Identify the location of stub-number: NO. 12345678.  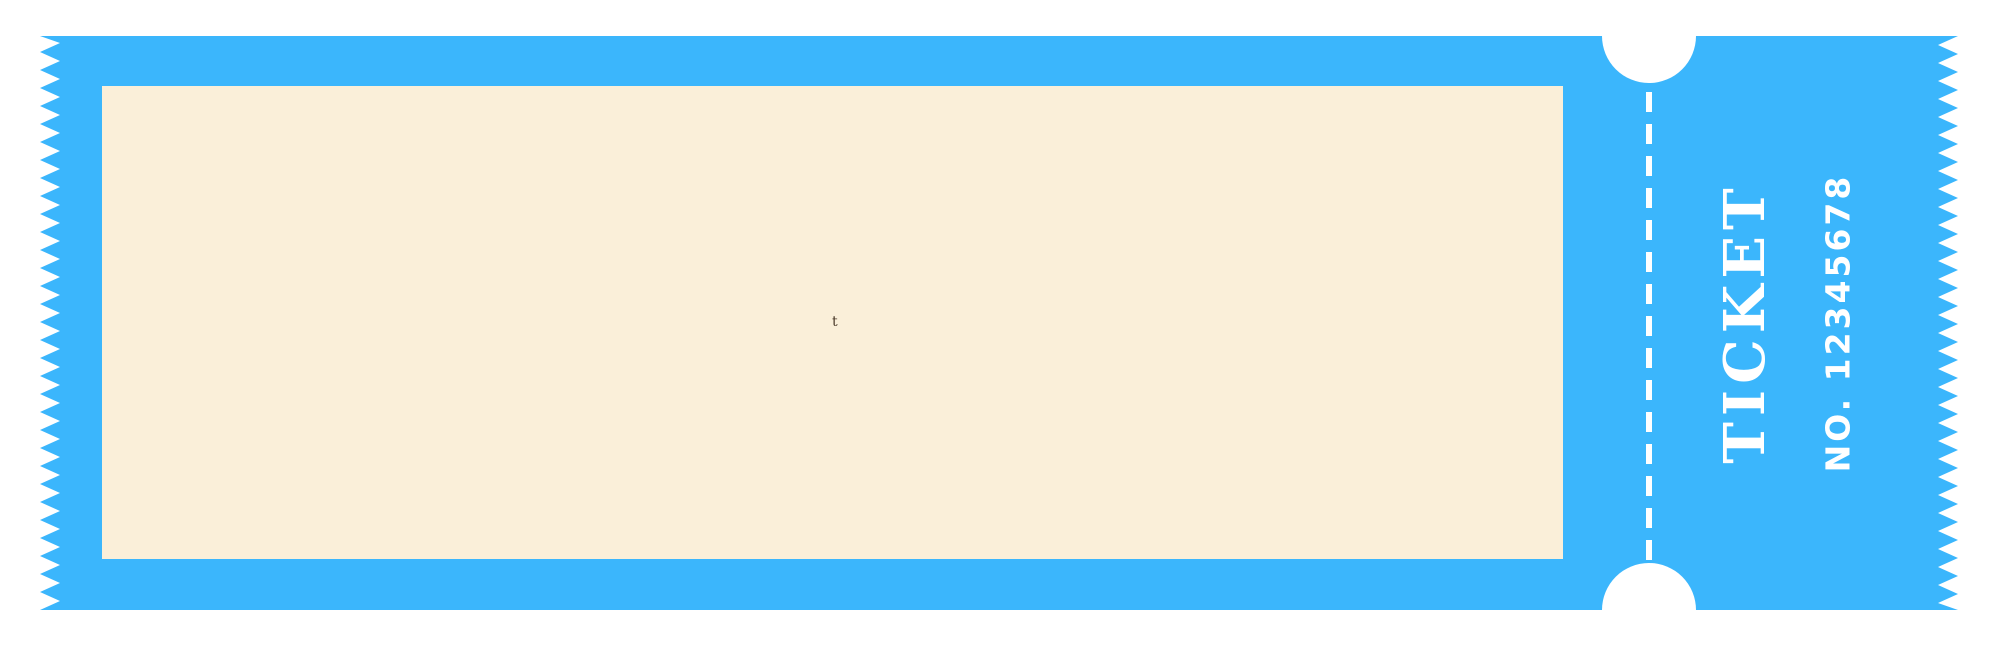
(1838, 323).